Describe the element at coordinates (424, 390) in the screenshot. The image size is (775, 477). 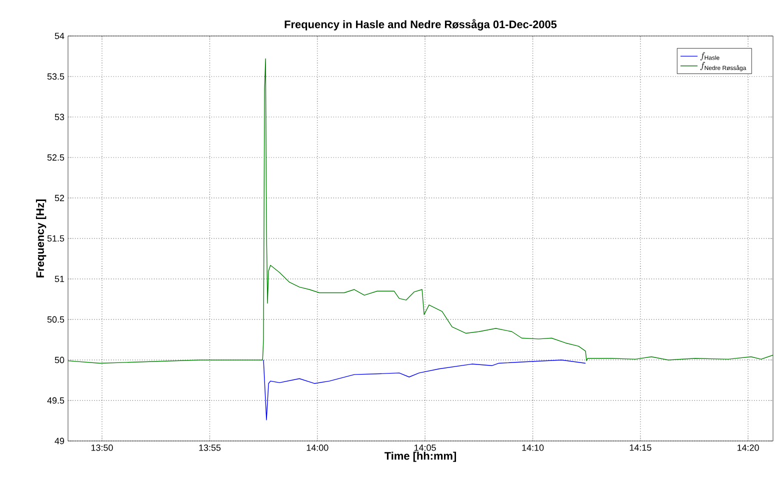
I see `line-series` at that location.